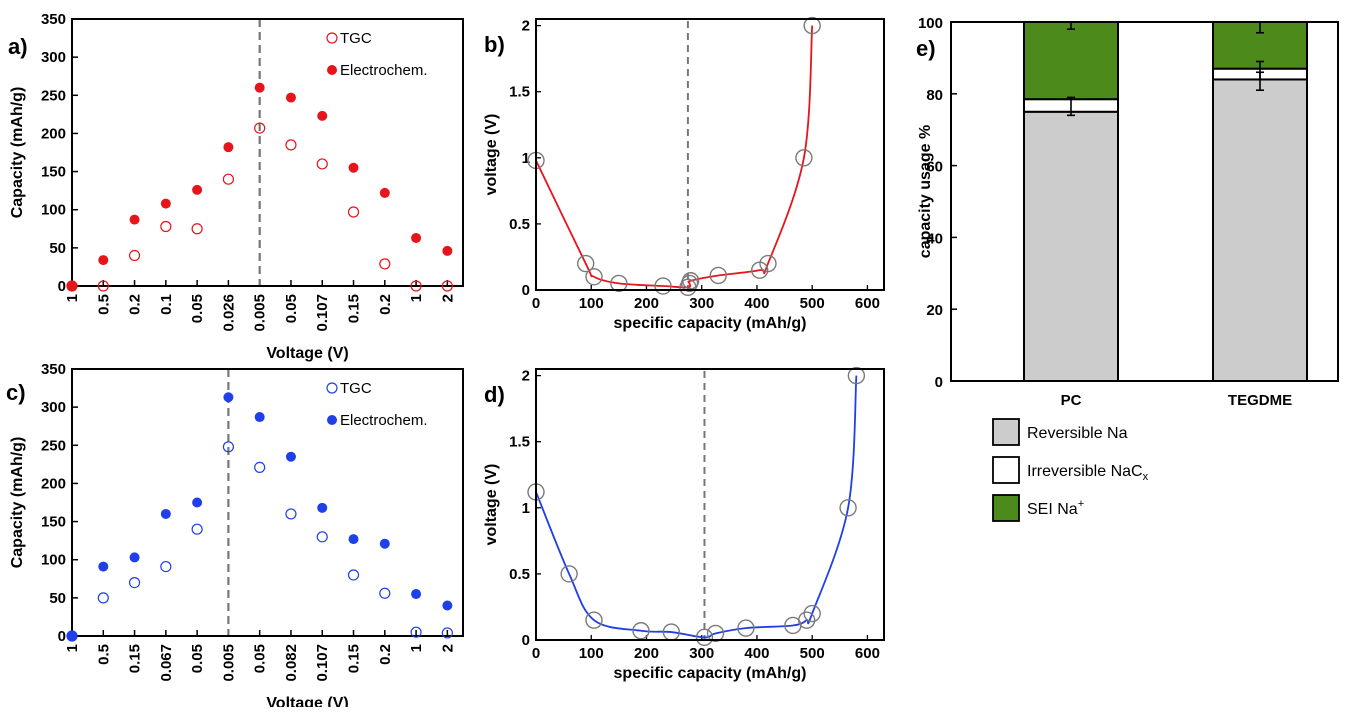 This screenshot has height=712, width=1346. What do you see at coordinates (1070, 470) in the screenshot?
I see `e-legend: Reversible Na Irreversible NaCx SEI Na+` at bounding box center [1070, 470].